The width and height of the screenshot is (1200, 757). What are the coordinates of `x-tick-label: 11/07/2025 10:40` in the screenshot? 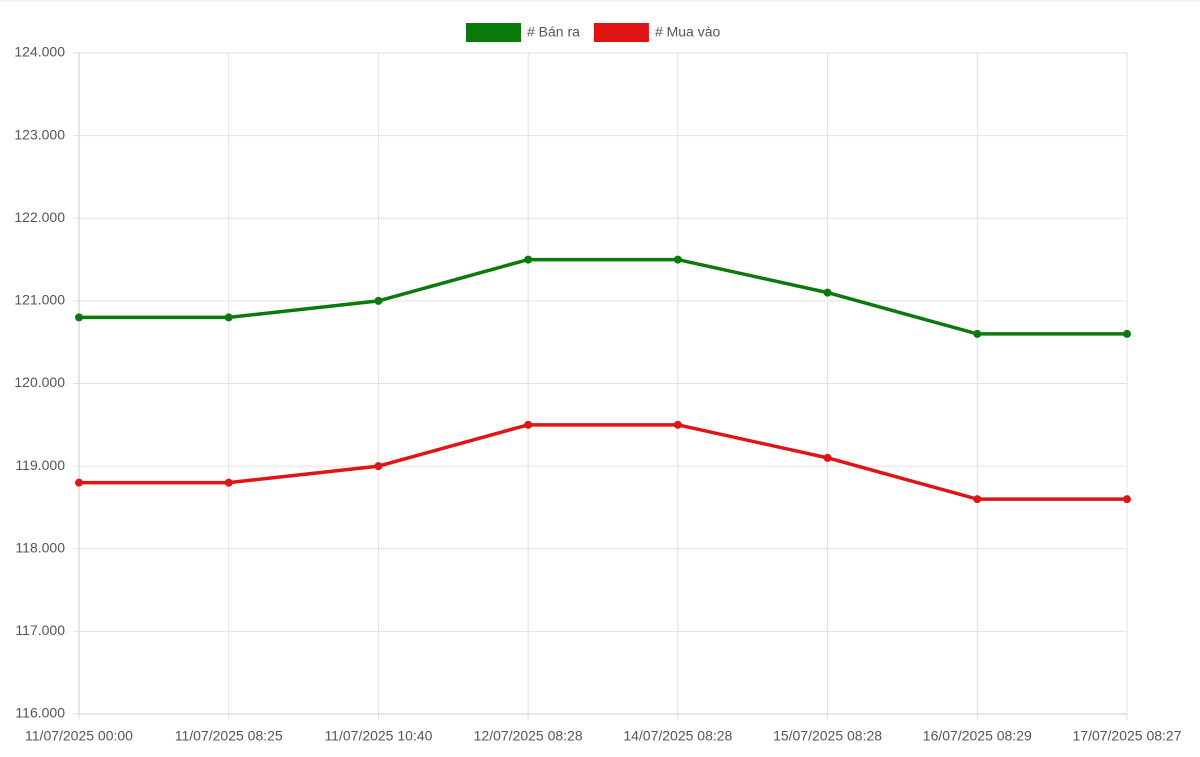 It's located at (378, 736).